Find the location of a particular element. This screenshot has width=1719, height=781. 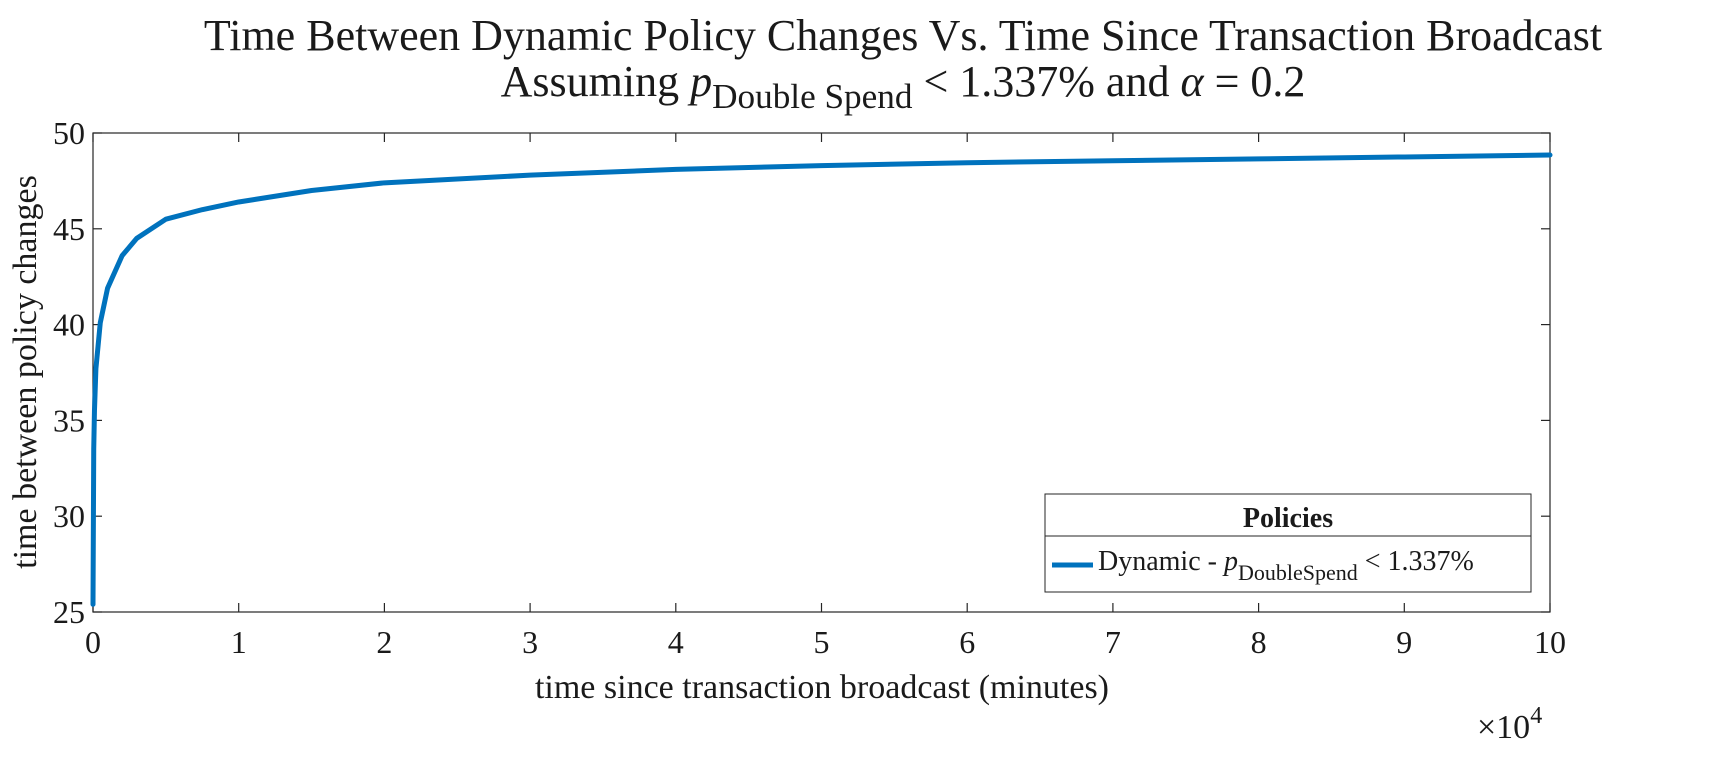

title-p-subscript: Double Spend is located at coordinates (812, 96).